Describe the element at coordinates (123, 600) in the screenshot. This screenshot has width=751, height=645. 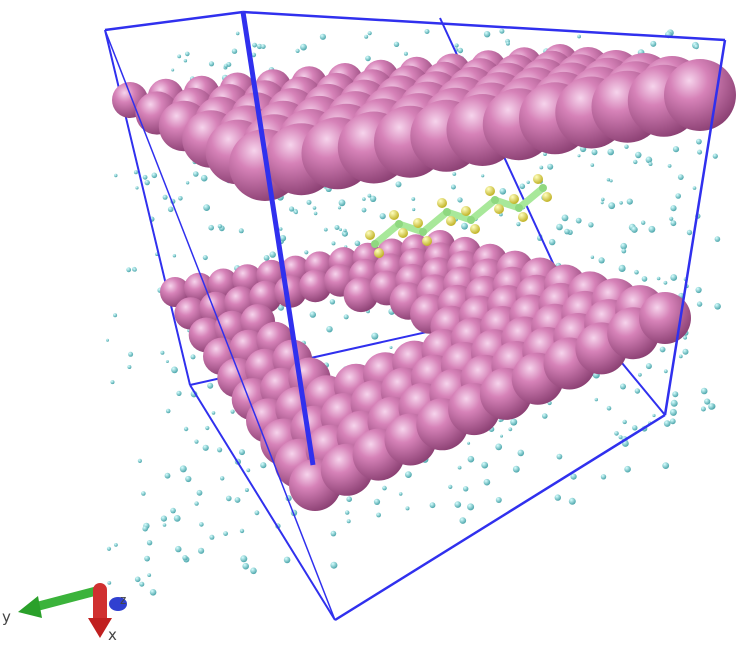
I see `axis-label-z: z` at that location.